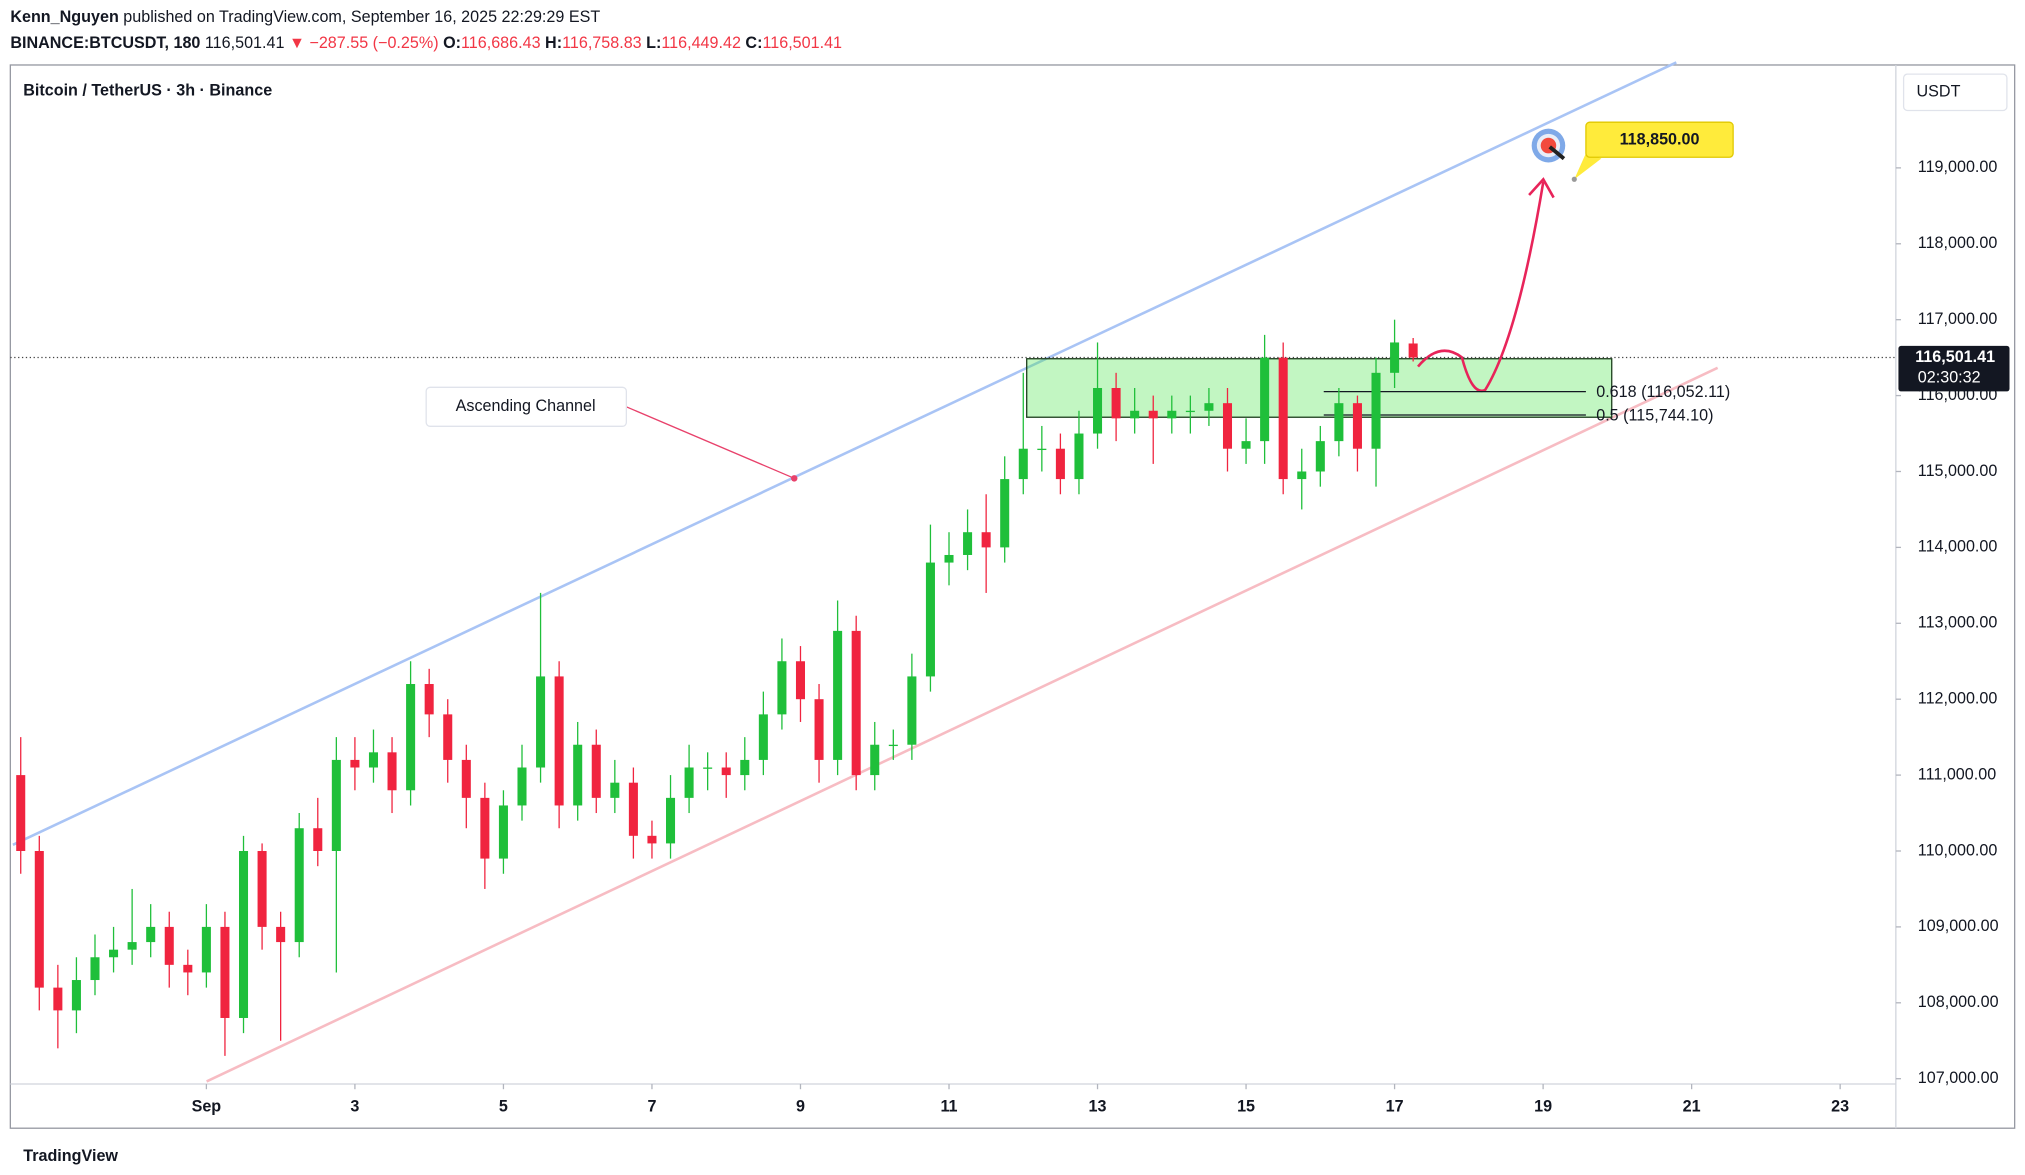 The width and height of the screenshot is (2025, 1175). Describe the element at coordinates (354, 1107) in the screenshot. I see `x-tick-label: 3` at that location.